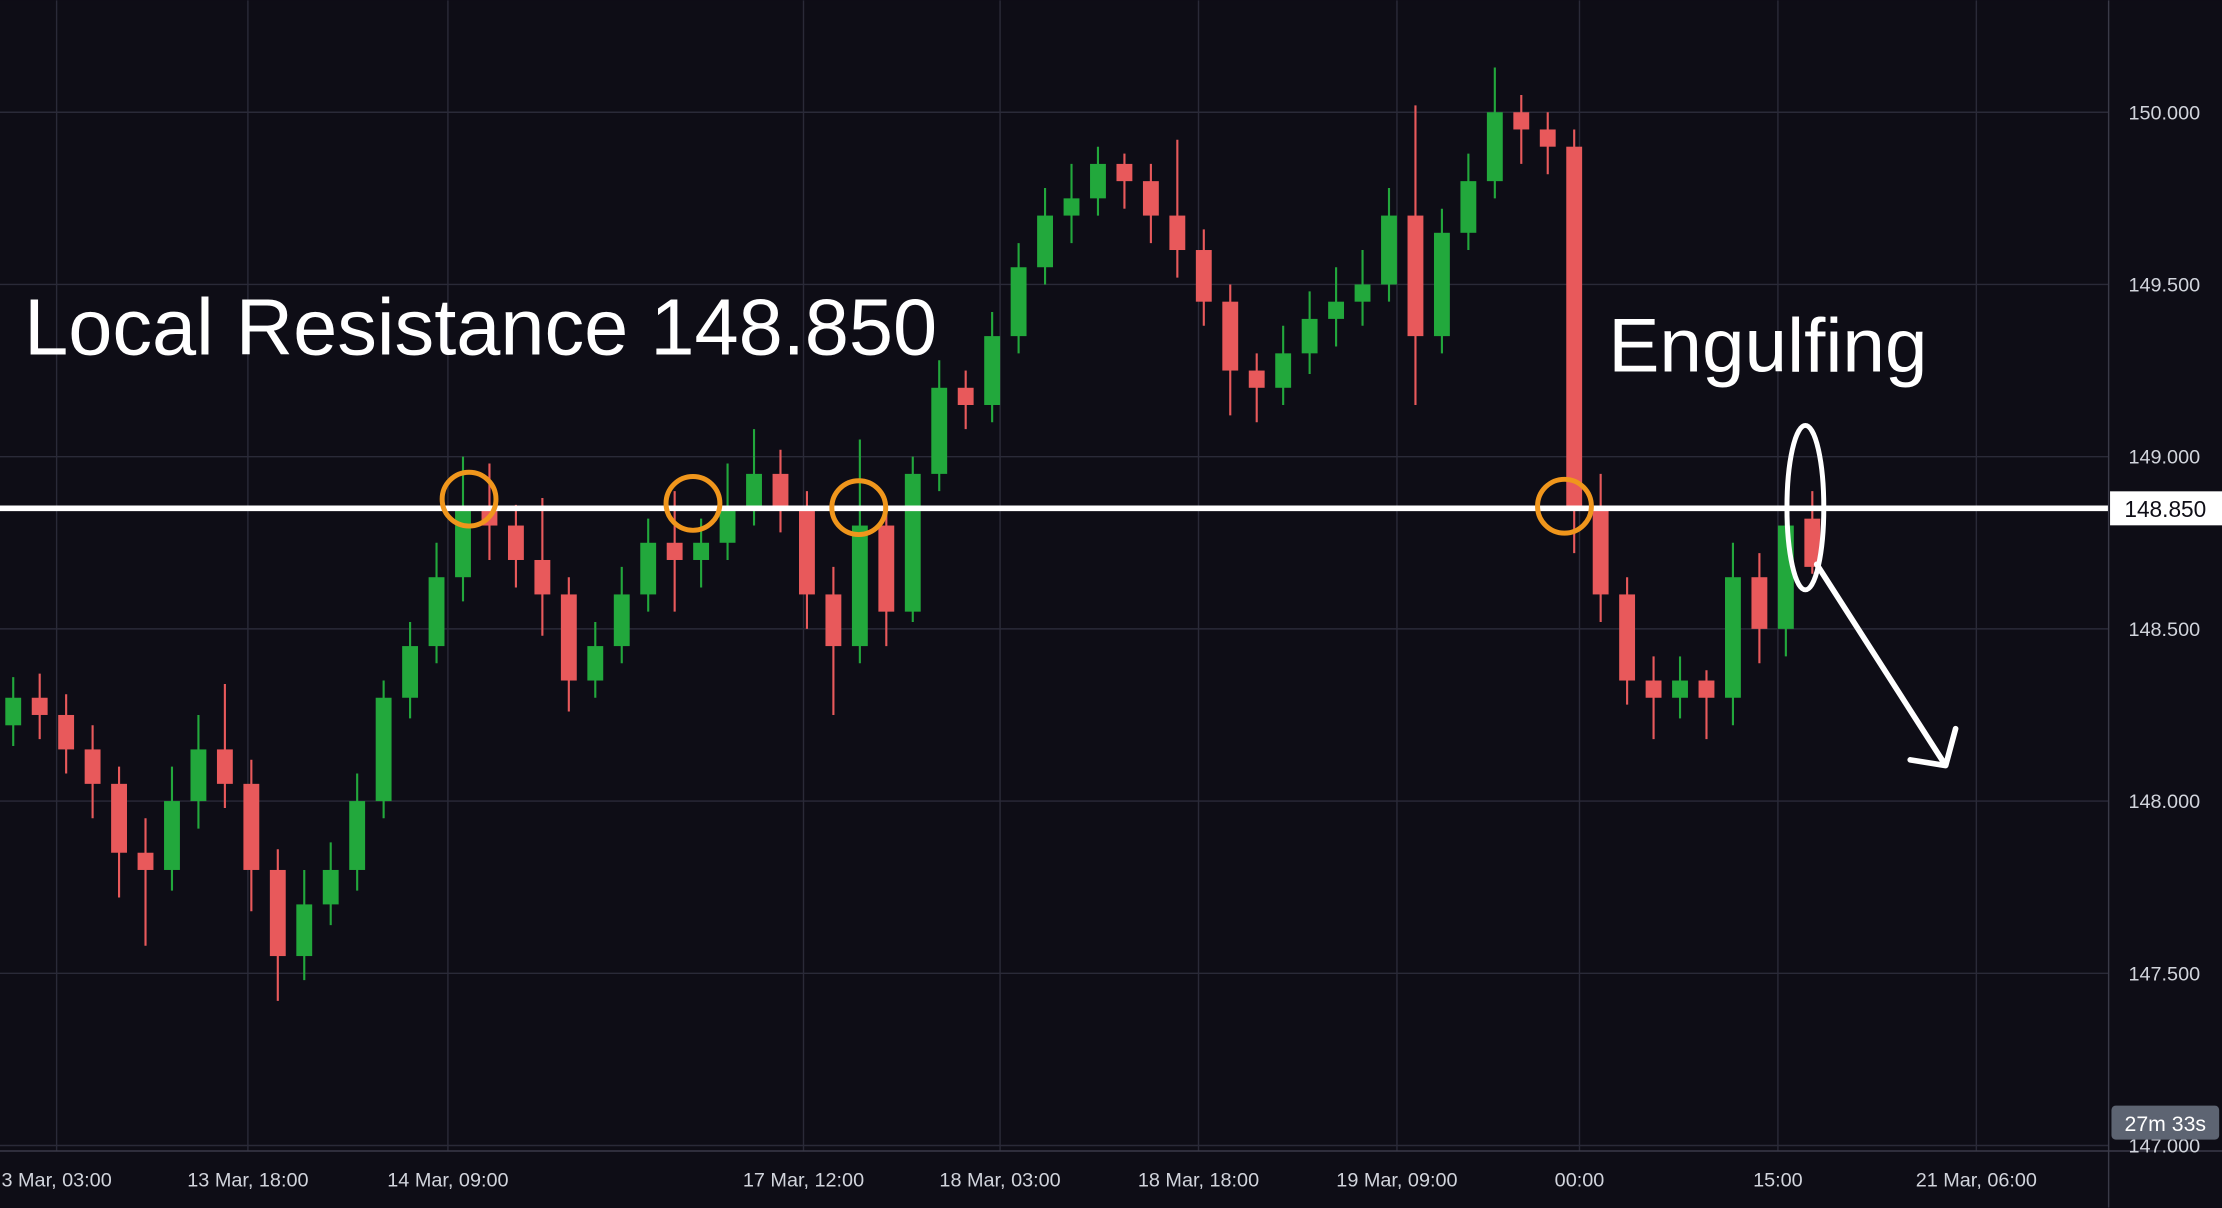  Describe the element at coordinates (999, 1180) in the screenshot. I see `x-tick-label: 18 Mar, 03:00` at that location.